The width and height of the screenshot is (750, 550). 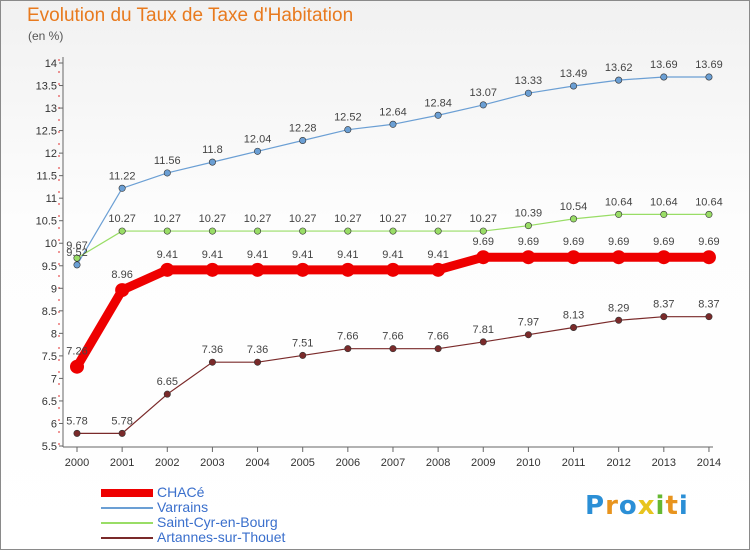 I want to click on legend-item: CHACé, so click(x=231, y=492).